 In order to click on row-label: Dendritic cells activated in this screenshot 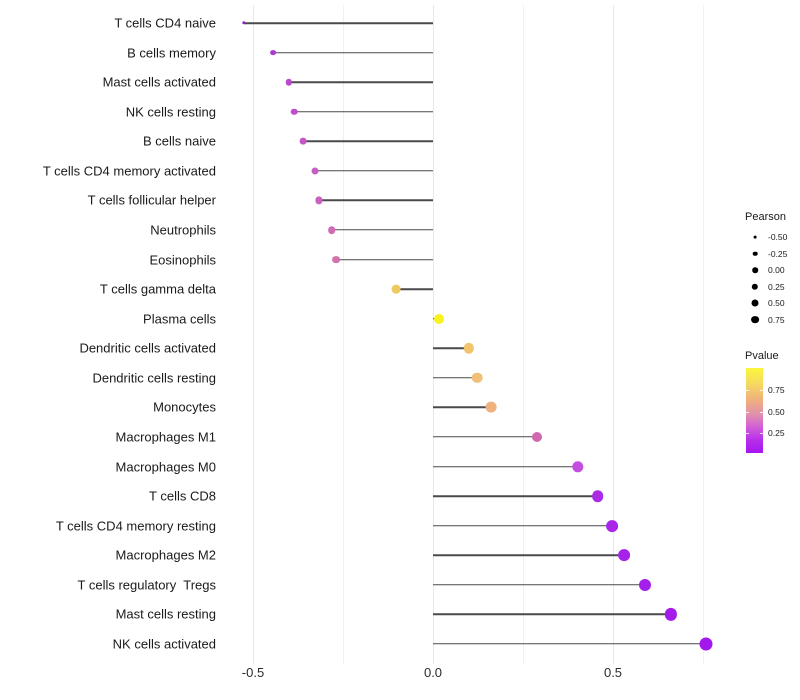, I will do `click(147, 348)`.